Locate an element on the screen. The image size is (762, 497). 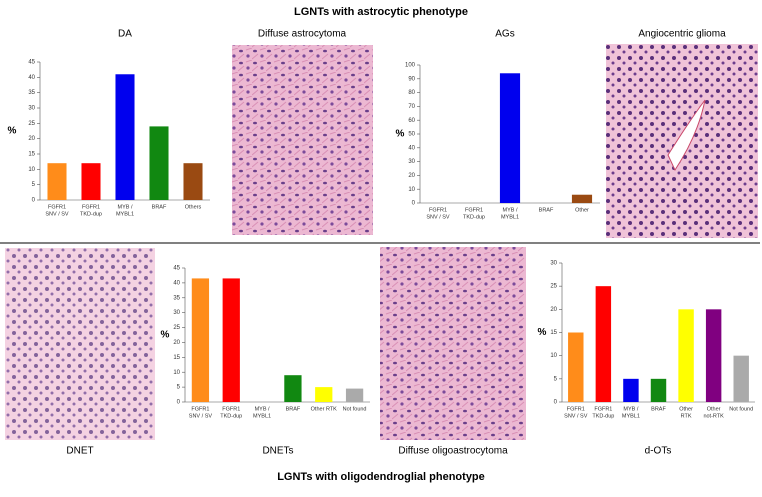
chart-title: d-OTs is located at coordinates (658, 451).